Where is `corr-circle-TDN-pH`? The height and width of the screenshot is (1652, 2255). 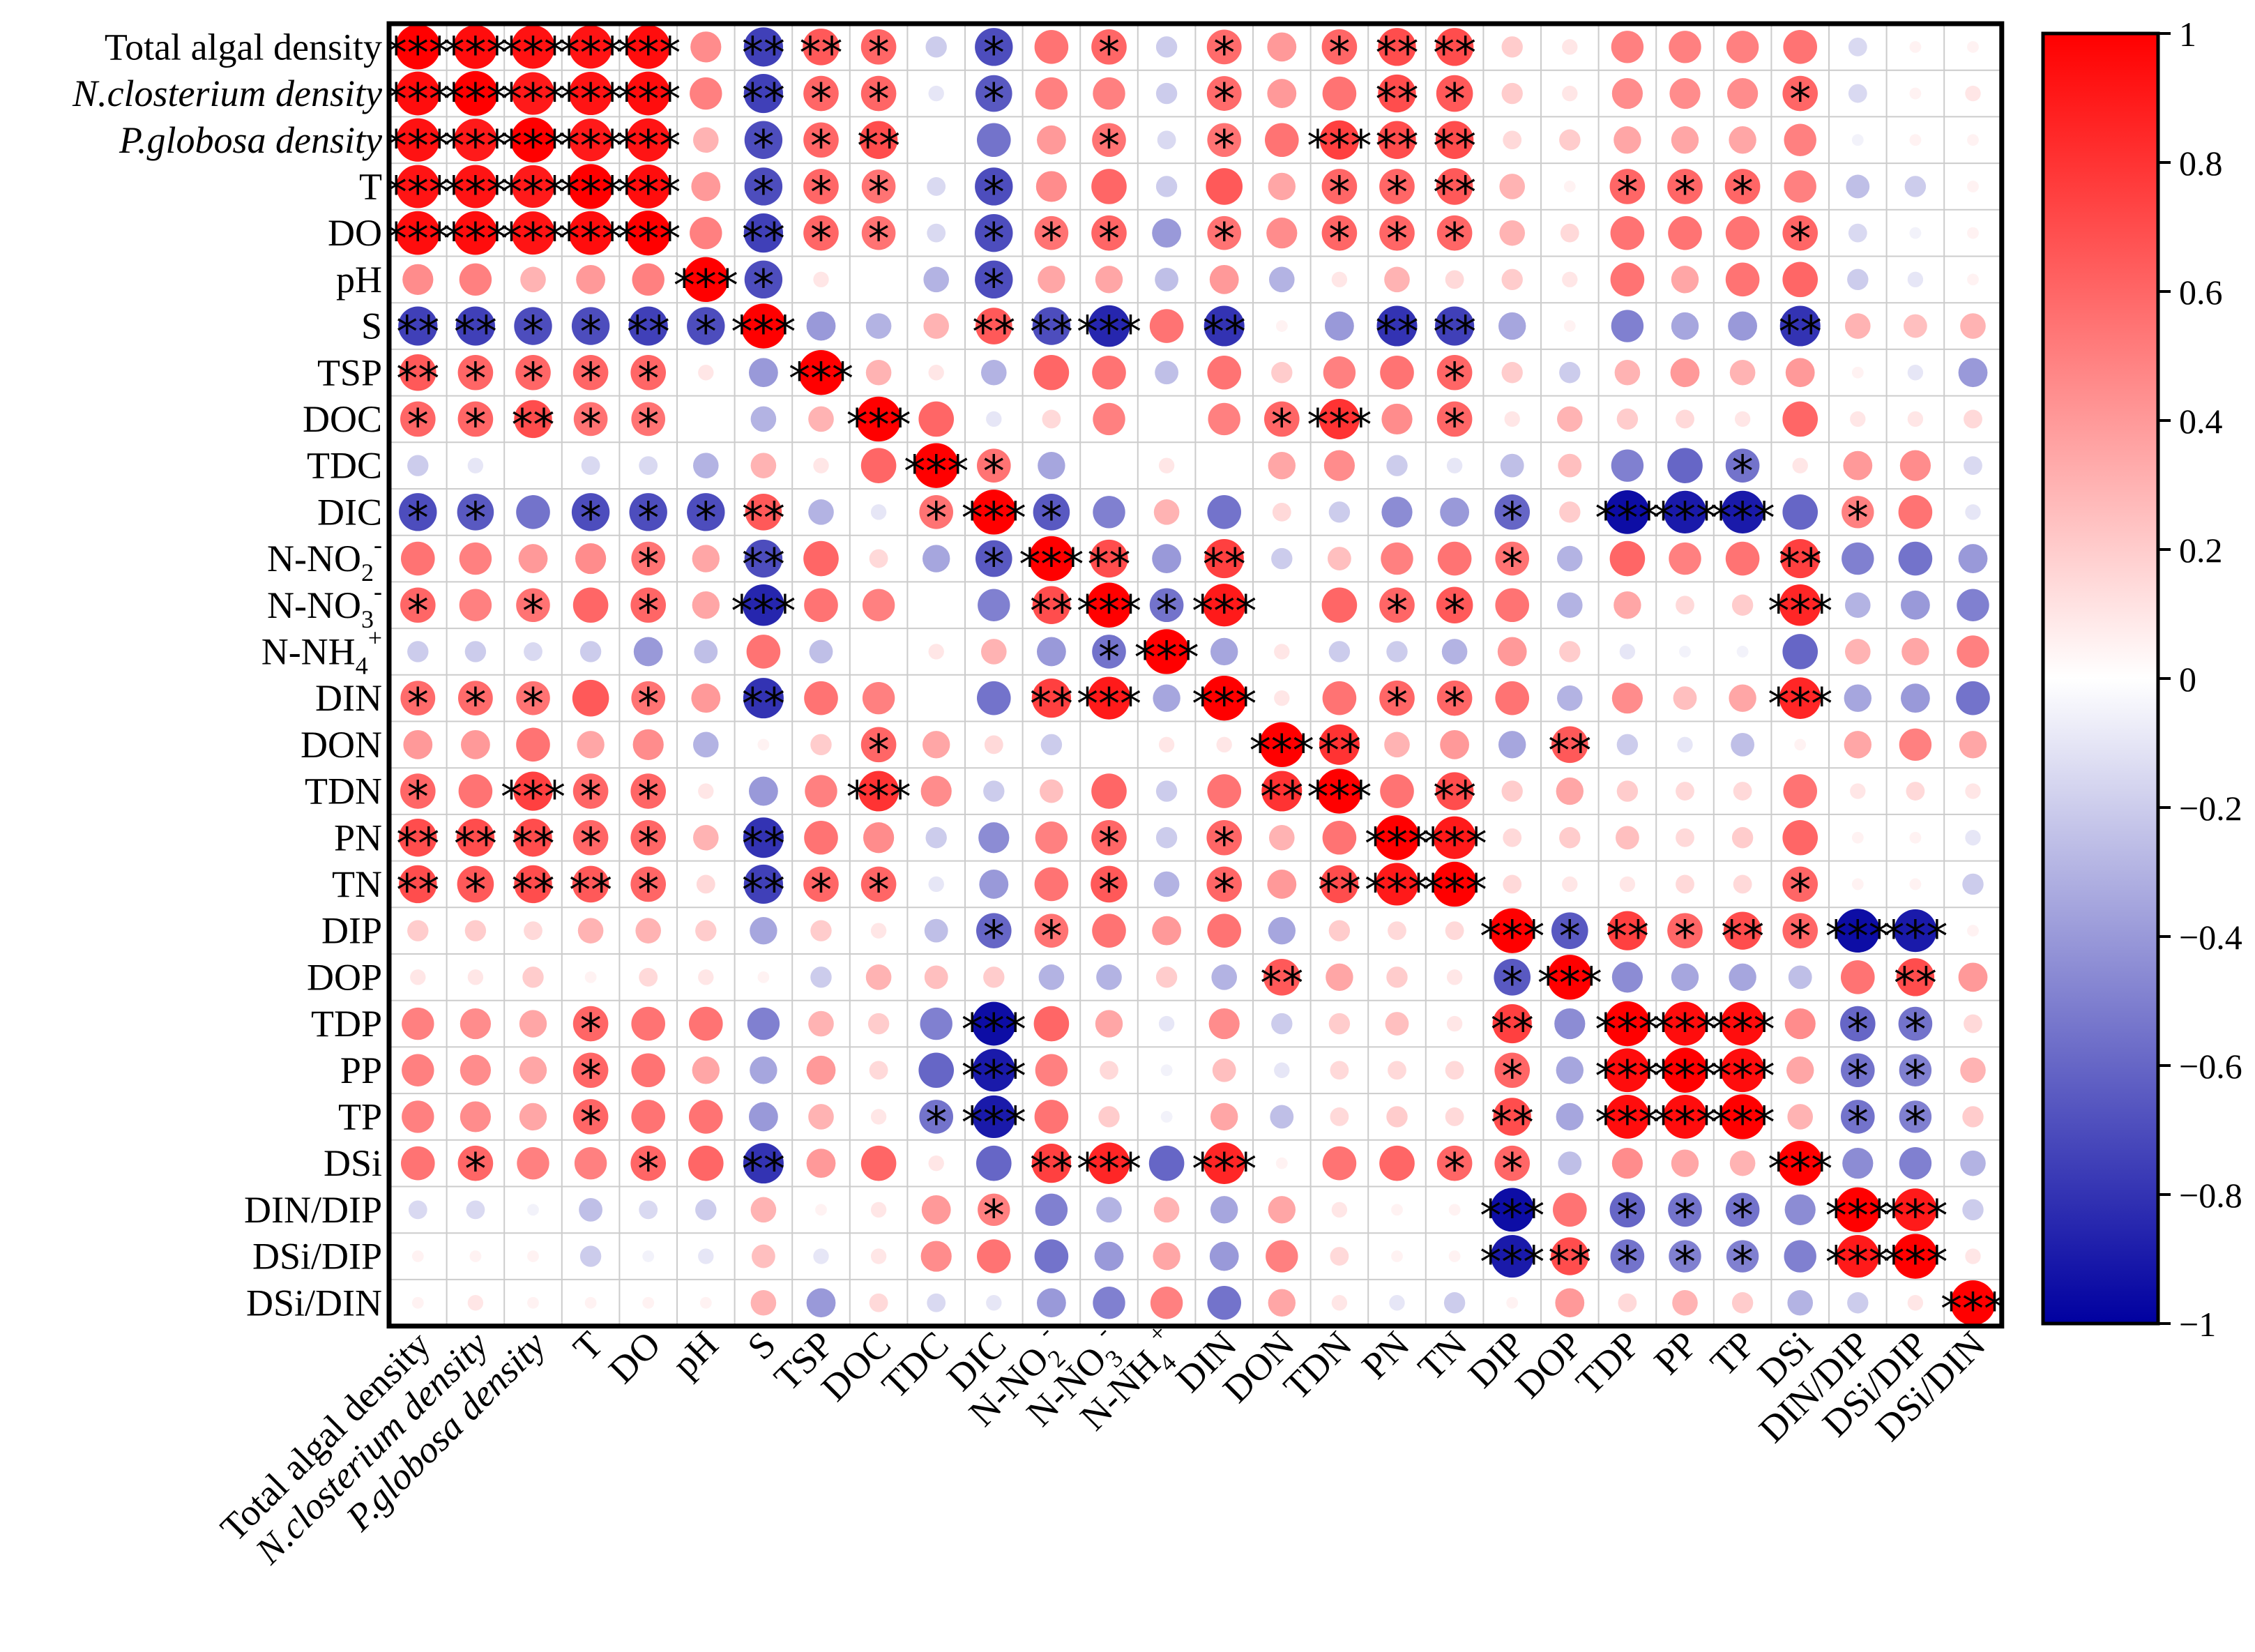
corr-circle-TDN-pH is located at coordinates (706, 791).